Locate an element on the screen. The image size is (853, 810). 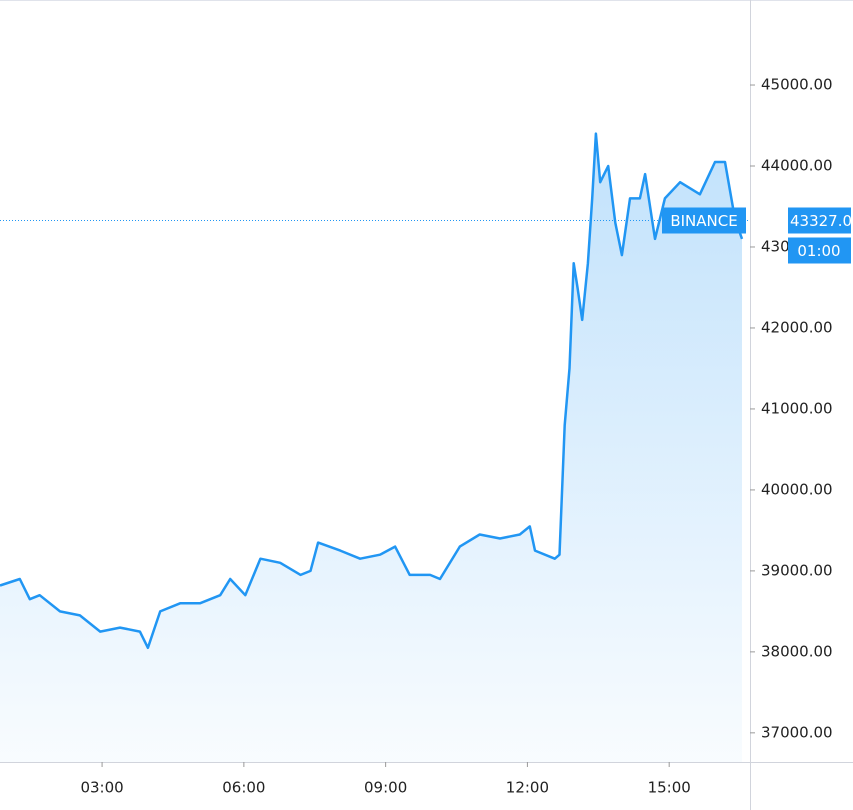
y-tick-label: 41000.00 is located at coordinates (797, 408).